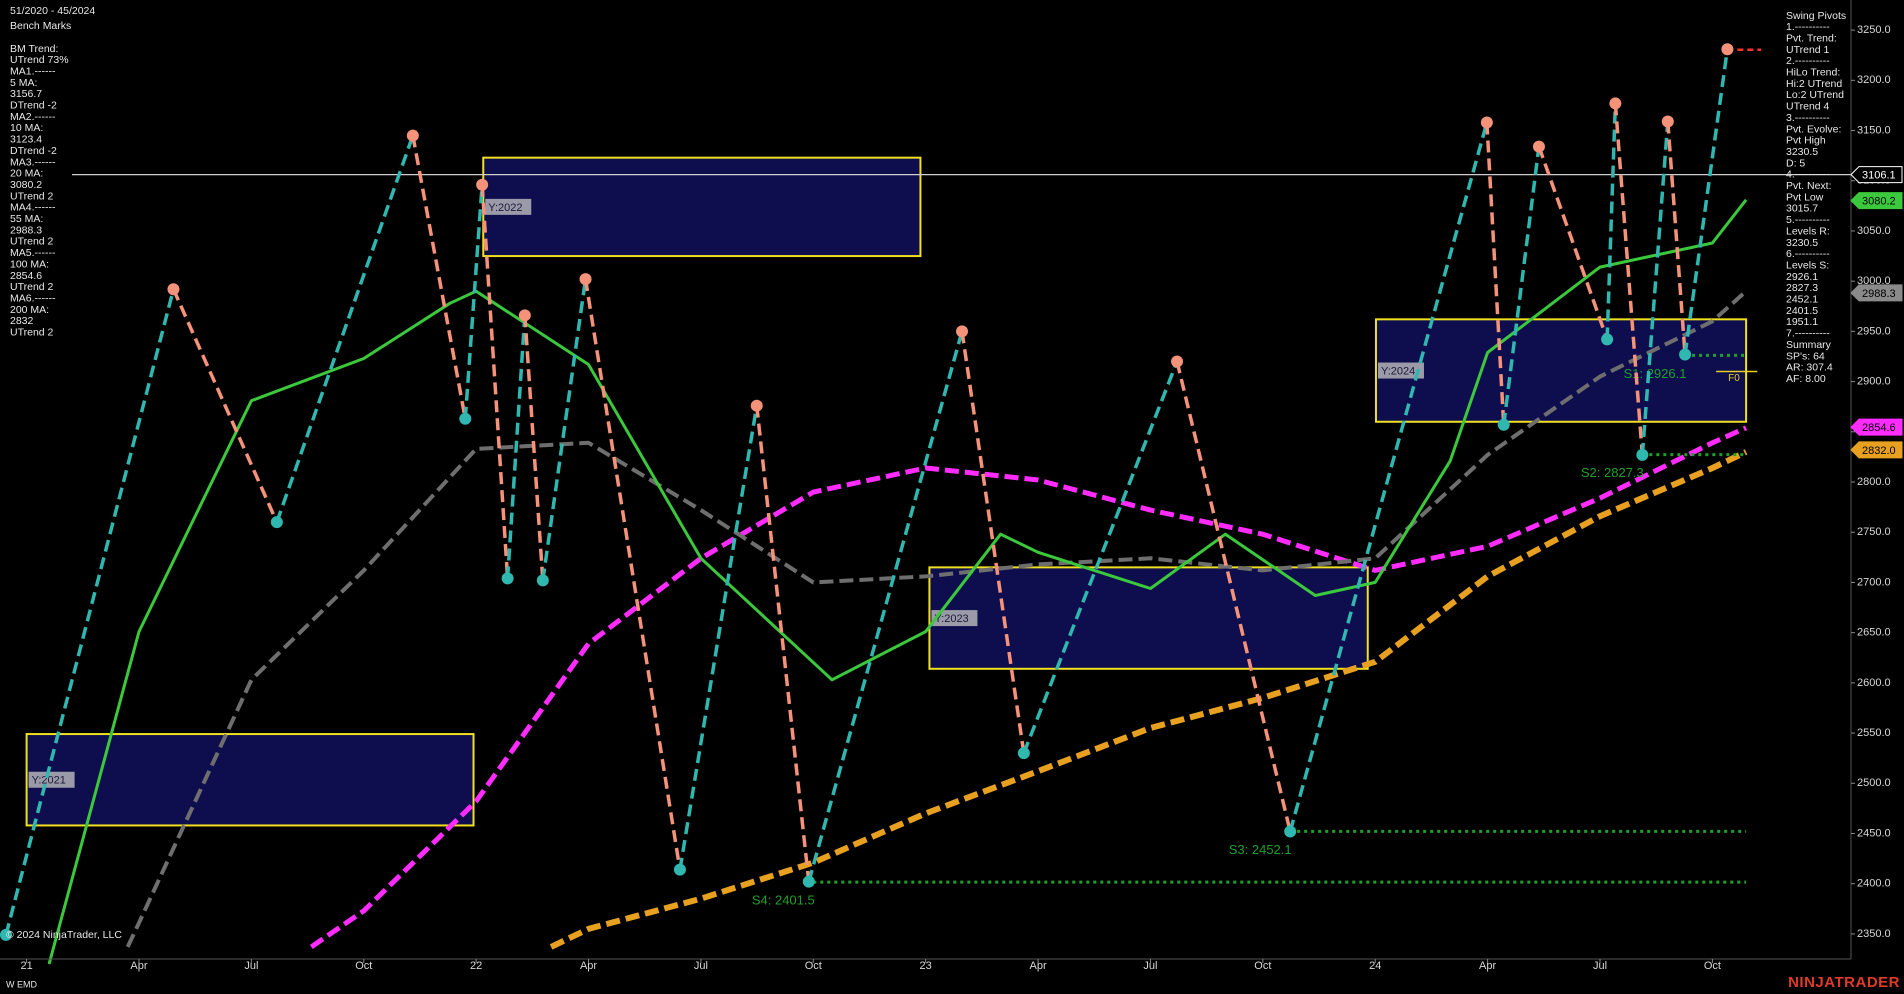 This screenshot has width=1904, height=994. I want to click on y-tick-label: 3000.0, so click(1874, 281).